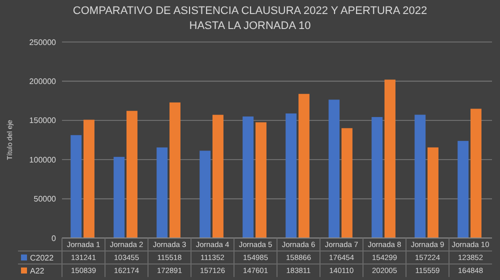 Image resolution: width=500 pixels, height=280 pixels. I want to click on chart-title: COMPARATIVO DE ASISTENCIA CLAUSURA 2022 Y APERTURA 2022, so click(250, 11).